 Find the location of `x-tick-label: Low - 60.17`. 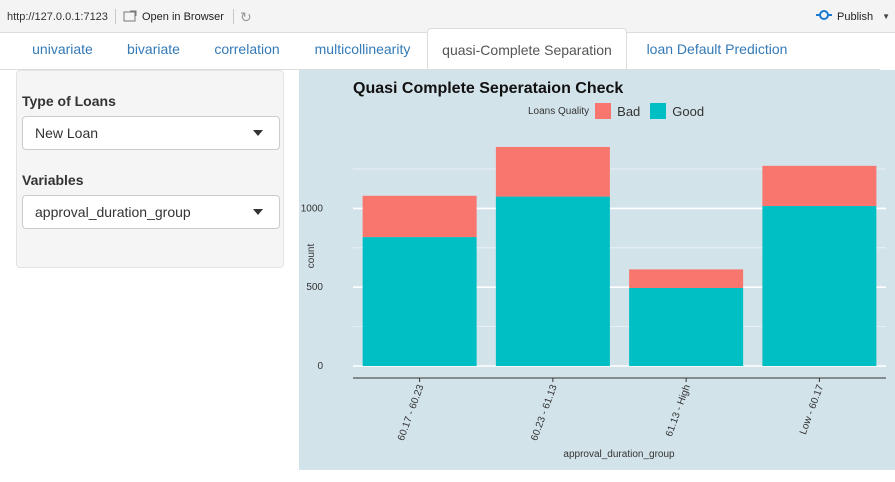

x-tick-label: Low - 60.17 is located at coordinates (812, 409).